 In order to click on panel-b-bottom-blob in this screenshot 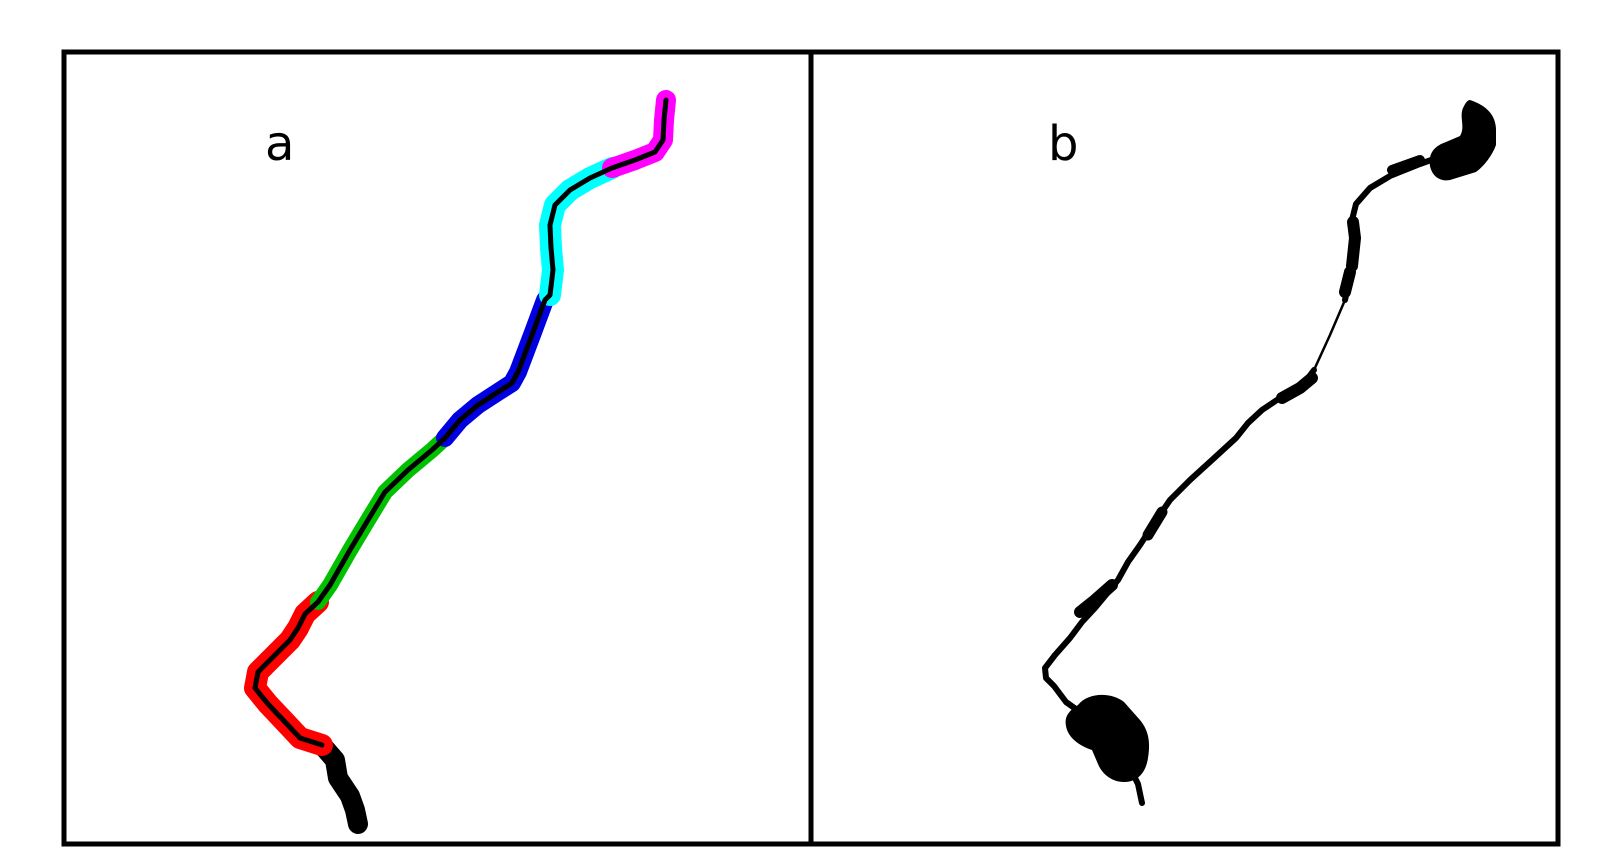, I will do `click(1107, 738)`.